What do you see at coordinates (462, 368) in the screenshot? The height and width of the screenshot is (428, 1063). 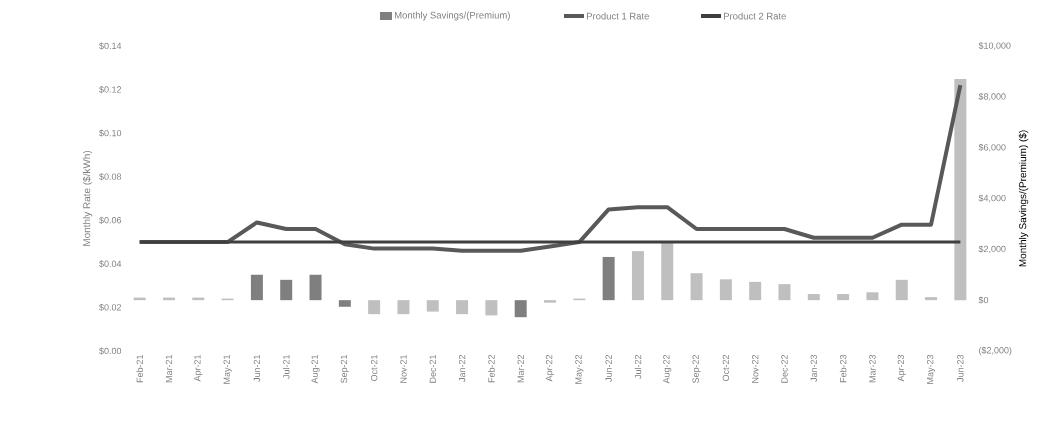 I see `x-tick-label: Jan-22` at bounding box center [462, 368].